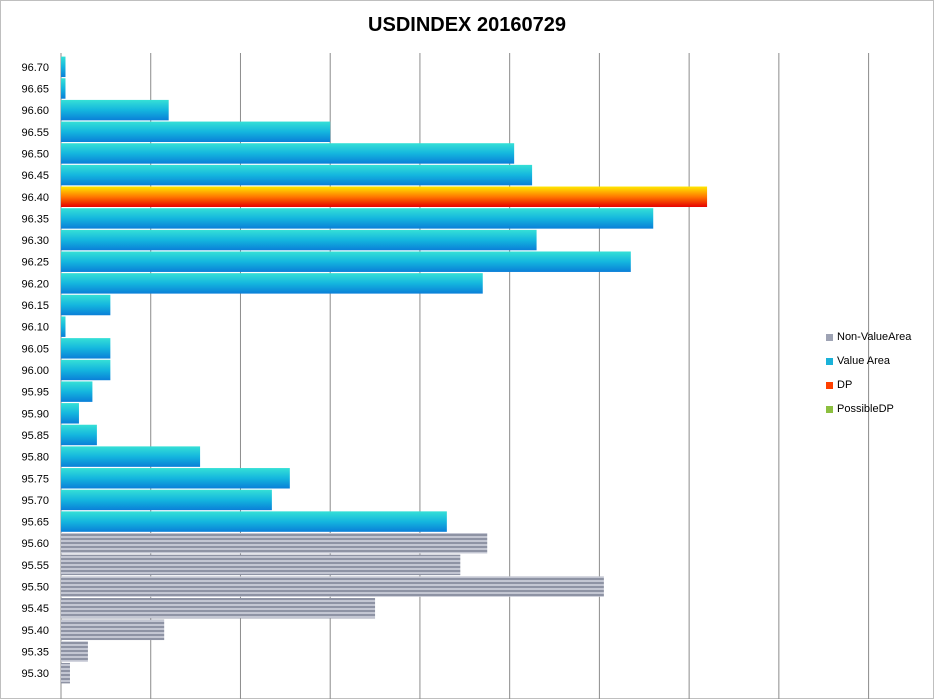 The height and width of the screenshot is (699, 934). Describe the element at coordinates (35, 198) in the screenshot. I see `y-tick-label: 96.40` at that location.